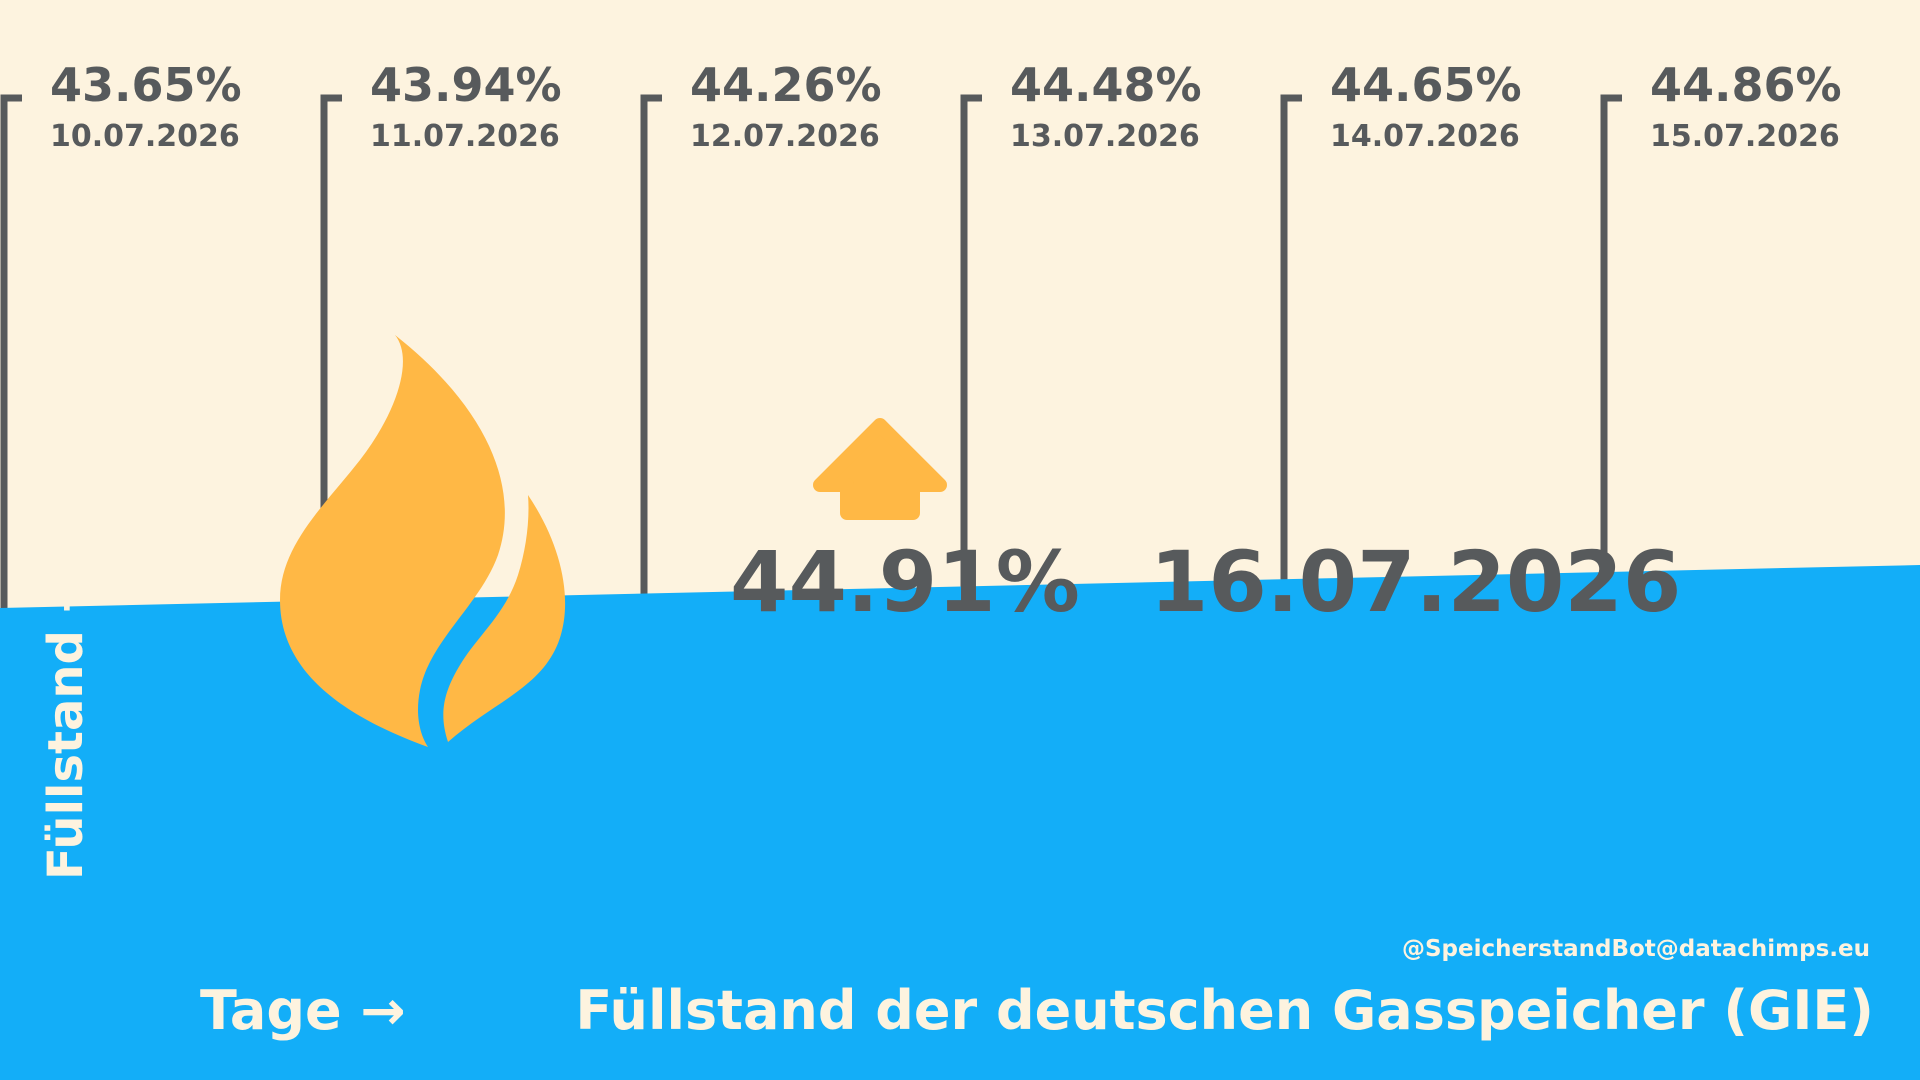  Describe the element at coordinates (785, 136) in the screenshot. I see `date-label: 12.07.2026` at that location.